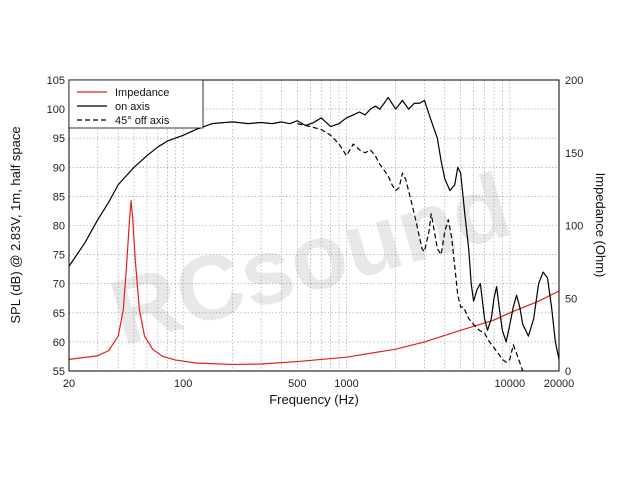 This screenshot has width=630, height=480. What do you see at coordinates (59, 372) in the screenshot?
I see `y-left-tick-label: 55` at bounding box center [59, 372].